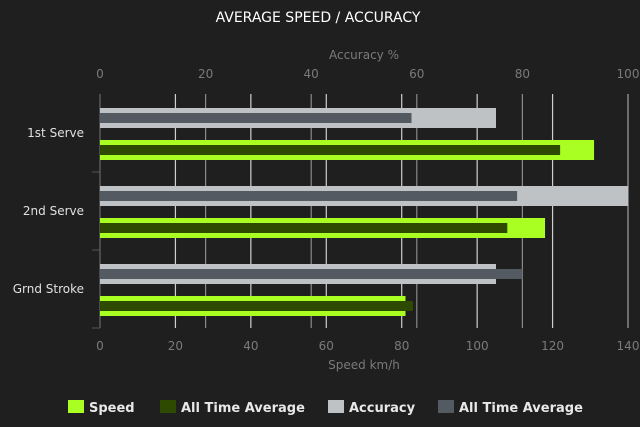 The height and width of the screenshot is (427, 640). I want to click on accuracy-tick-label: 60, so click(416, 74).